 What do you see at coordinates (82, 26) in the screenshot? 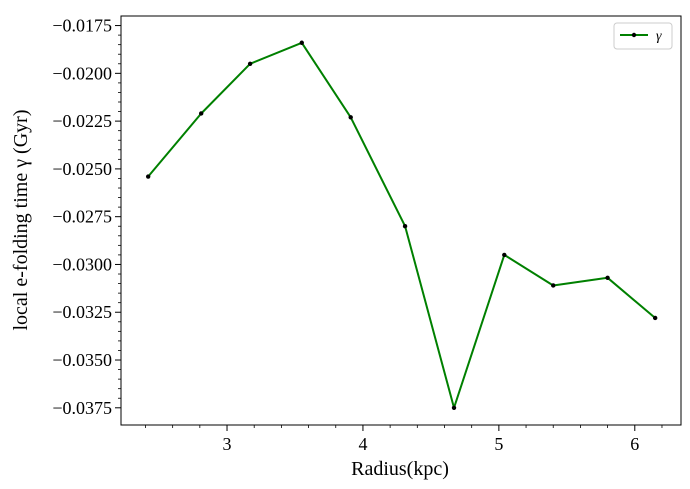
I see `y-tick-label: −0.0175` at bounding box center [82, 26].